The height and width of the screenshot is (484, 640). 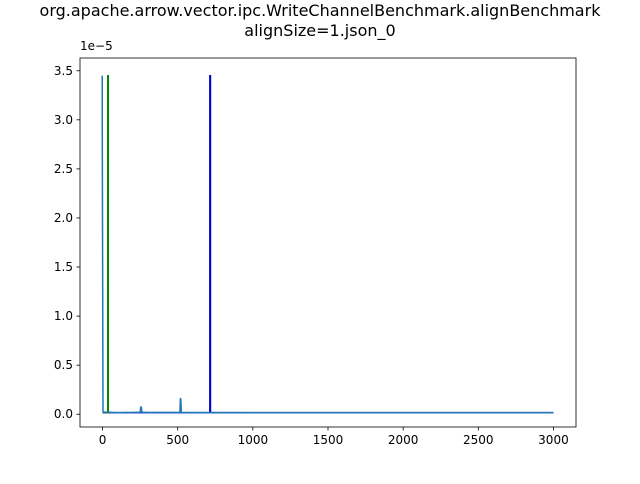 What do you see at coordinates (478, 440) in the screenshot?
I see `x-tick-label: 2500` at bounding box center [478, 440].